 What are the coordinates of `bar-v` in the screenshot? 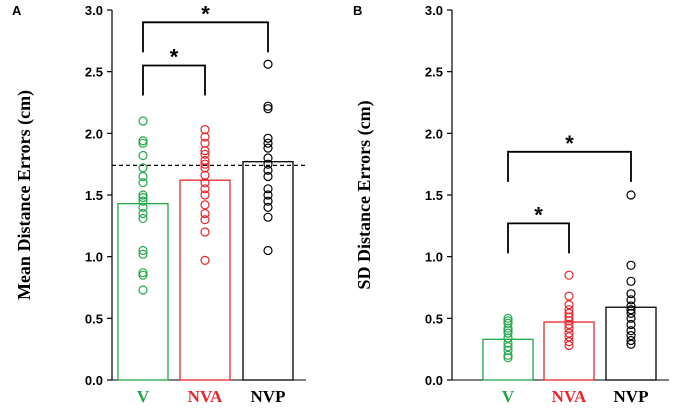 It's located at (143, 291).